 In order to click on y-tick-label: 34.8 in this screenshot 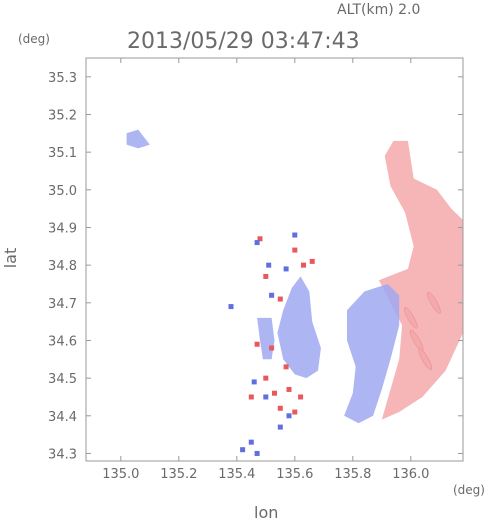, I will do `click(62, 266)`.